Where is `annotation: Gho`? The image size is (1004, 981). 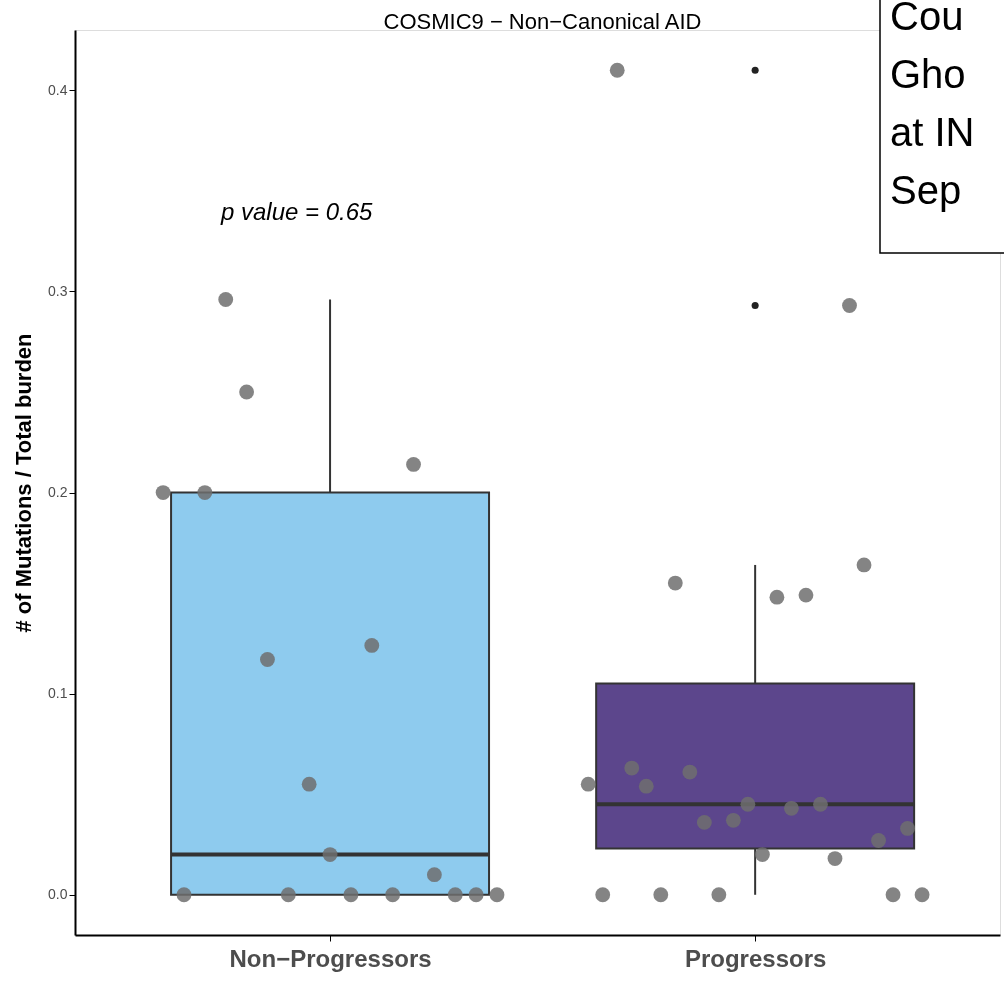
annotation: Gho is located at coordinates (928, 74).